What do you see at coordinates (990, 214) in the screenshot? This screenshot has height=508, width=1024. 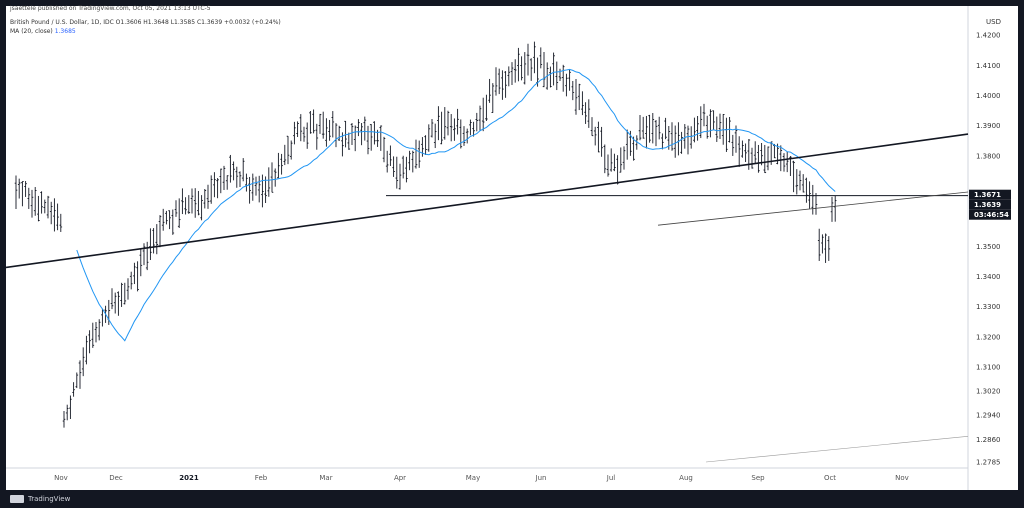 I see `price-tag: 03:46:54` at bounding box center [990, 214].